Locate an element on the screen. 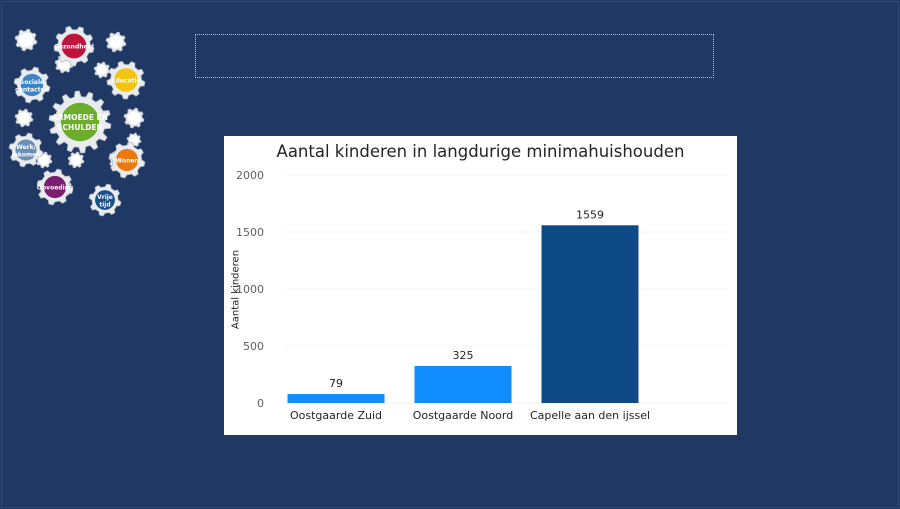 This screenshot has height=509, width=900. gear-label: Werk/ is located at coordinates (26, 147).